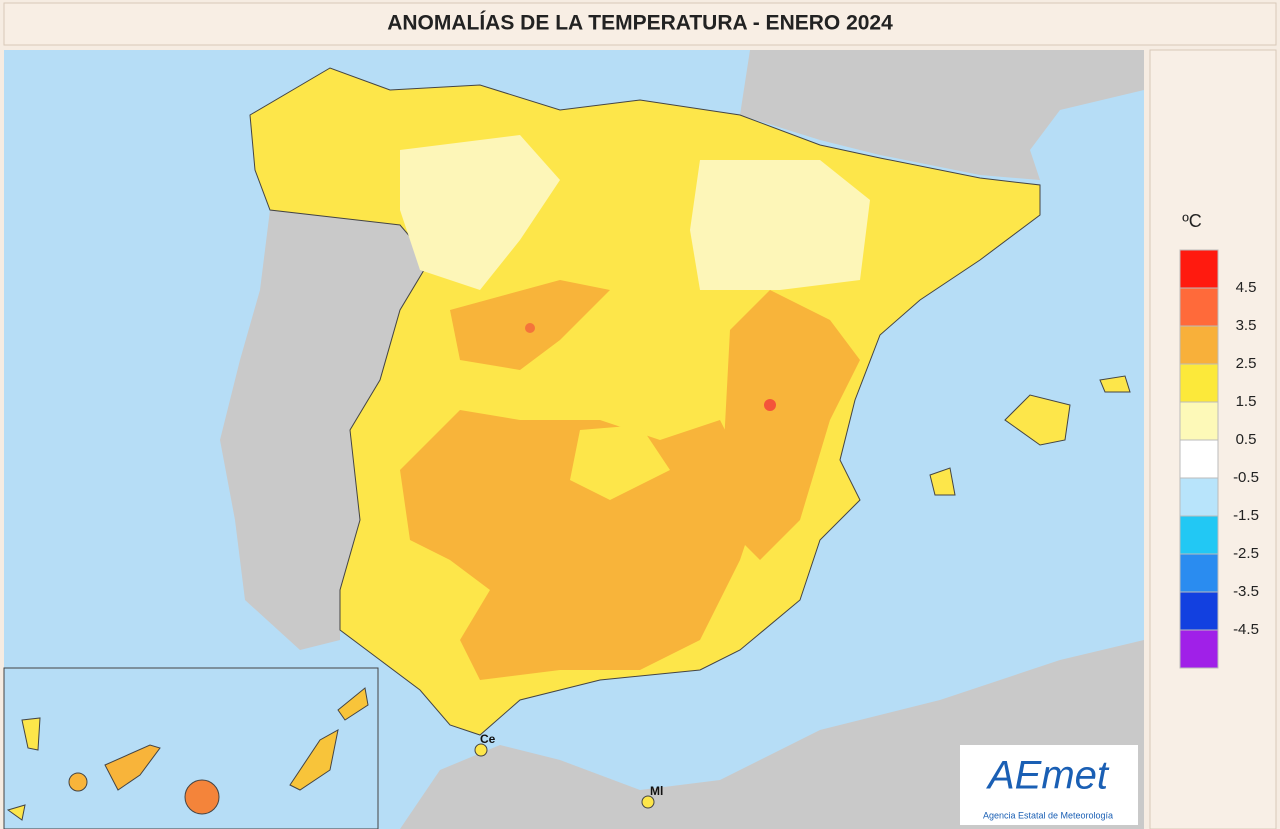 This screenshot has height=829, width=1280. What do you see at coordinates (325, 430) in the screenshot?
I see `portugal` at bounding box center [325, 430].